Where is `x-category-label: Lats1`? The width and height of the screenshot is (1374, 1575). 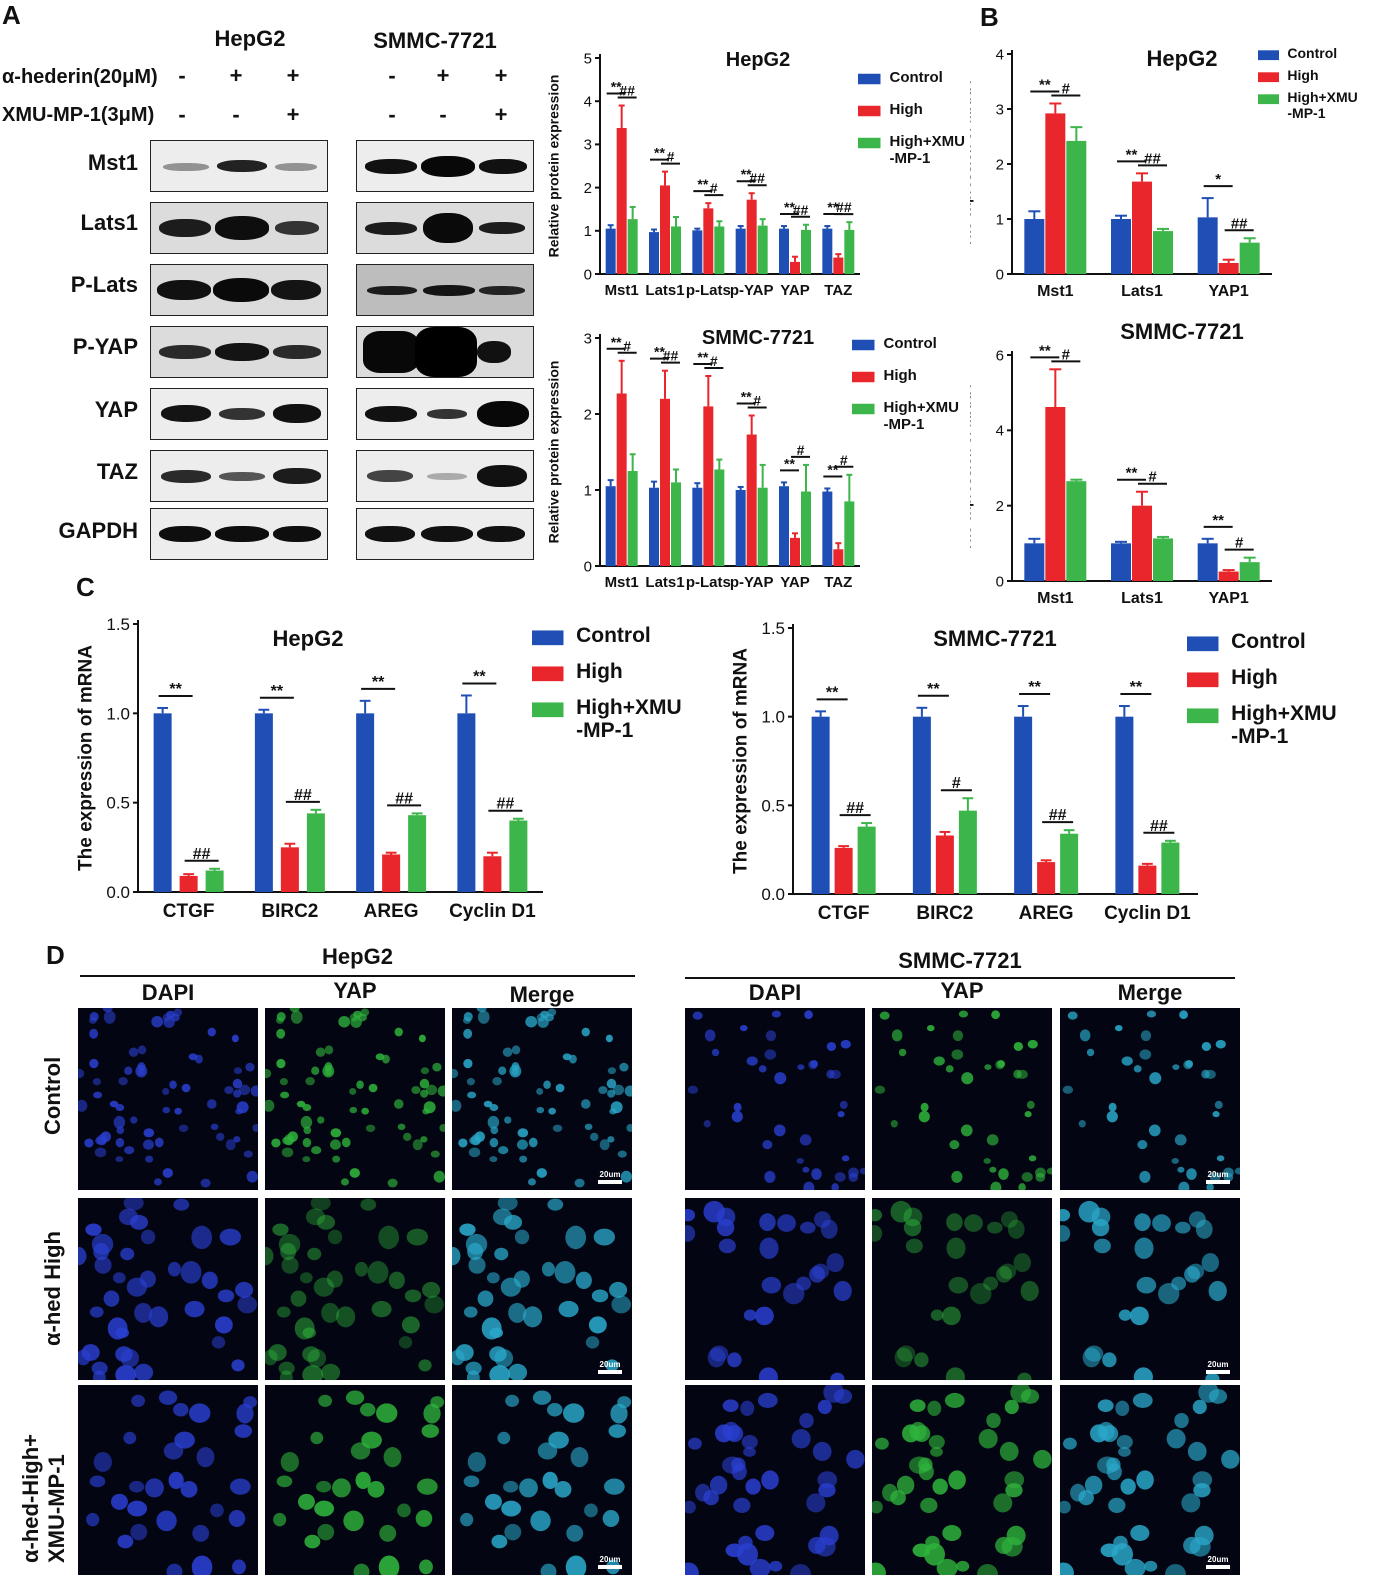 x-category-label: Lats1 is located at coordinates (664, 582).